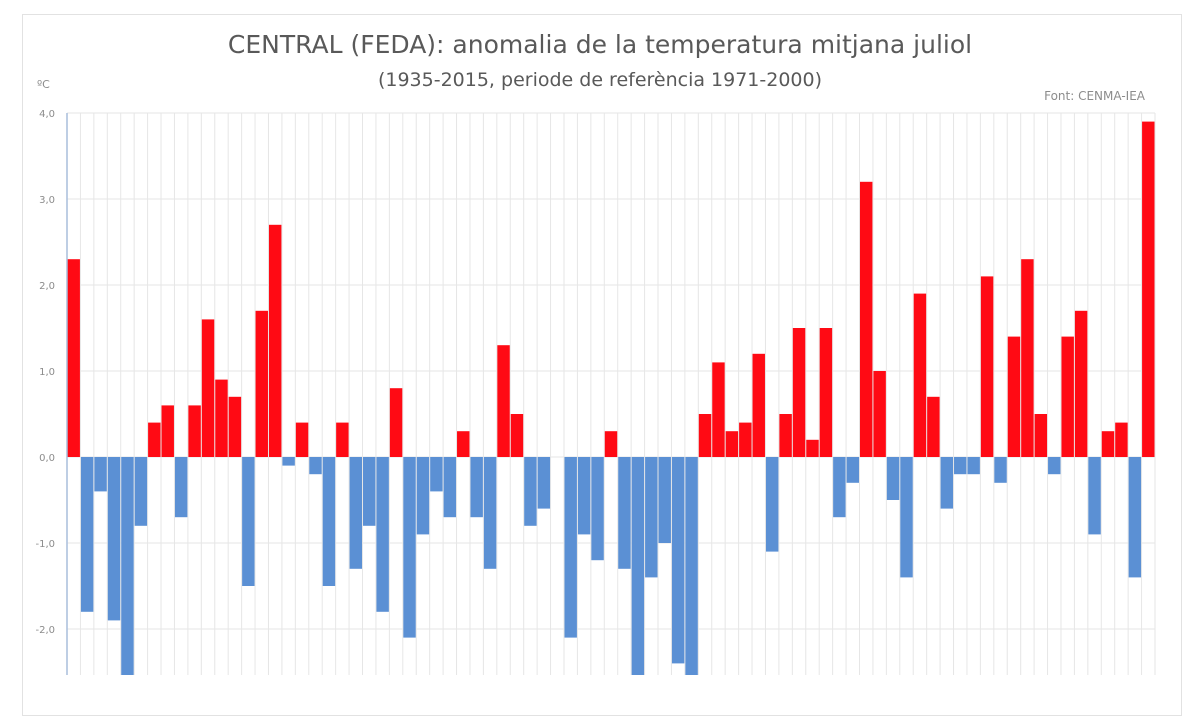 The height and width of the screenshot is (716, 1200). Describe the element at coordinates (611, 444) in the screenshot. I see `bar-1975` at that location.